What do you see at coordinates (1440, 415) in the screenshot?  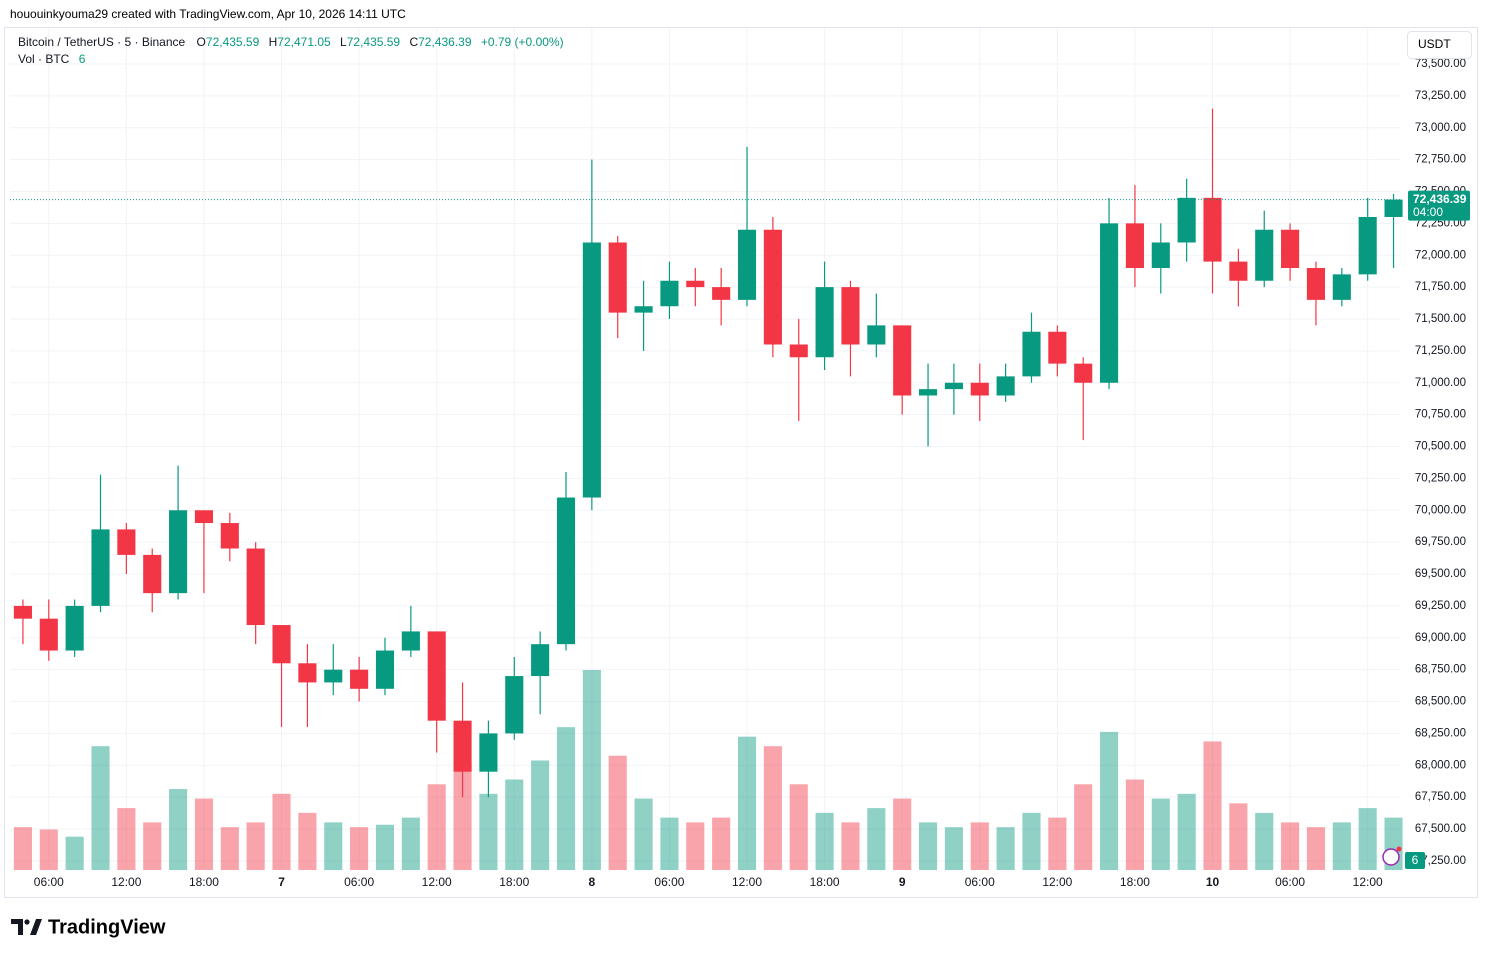 I see `y-tick-label: 70,750.00` at bounding box center [1440, 415].